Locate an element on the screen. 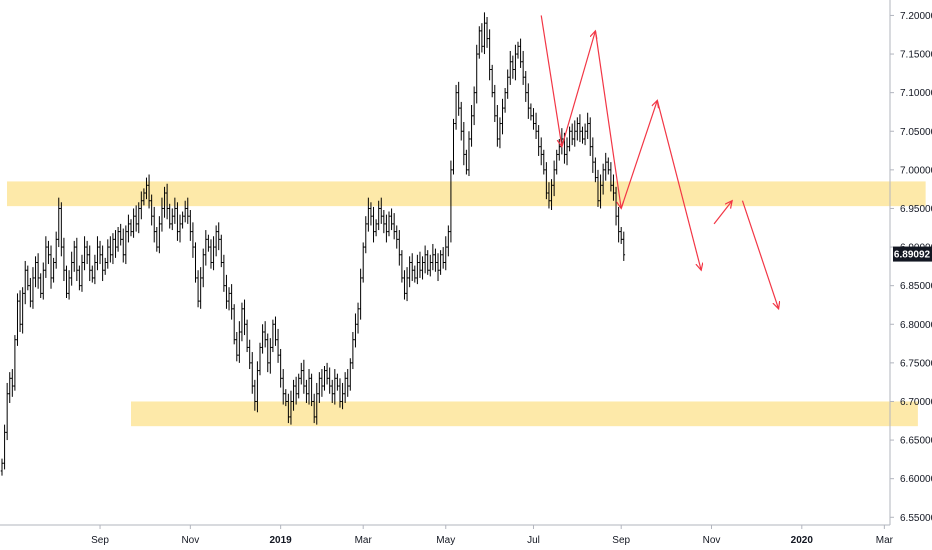 The height and width of the screenshot is (550, 932). price-tick-label: 6.55000 is located at coordinates (916, 518).